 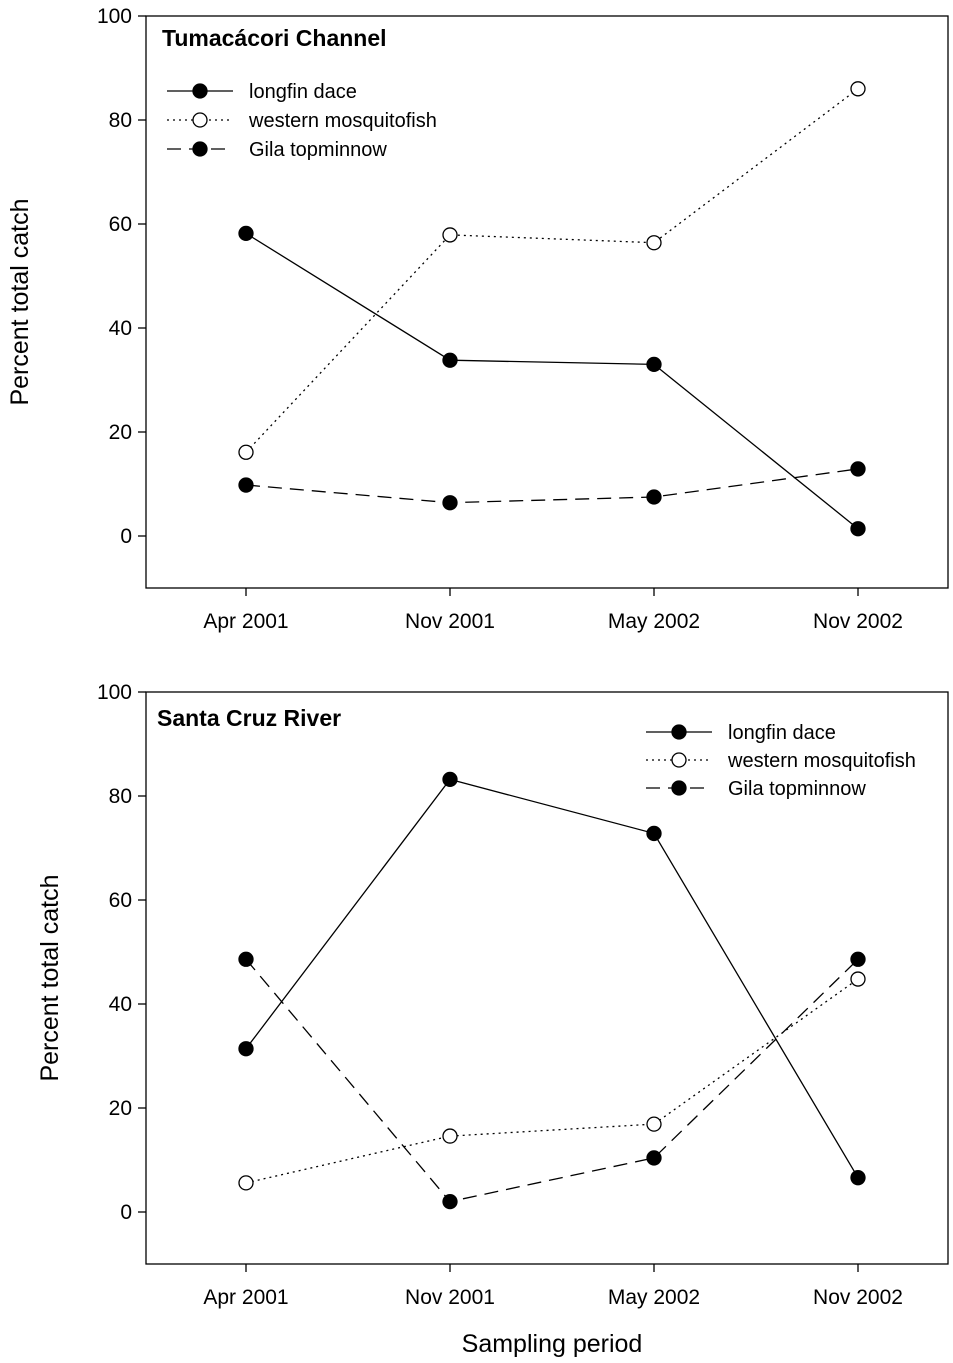 I want to click on chart-title: Santa Cruz River, so click(x=249, y=718).